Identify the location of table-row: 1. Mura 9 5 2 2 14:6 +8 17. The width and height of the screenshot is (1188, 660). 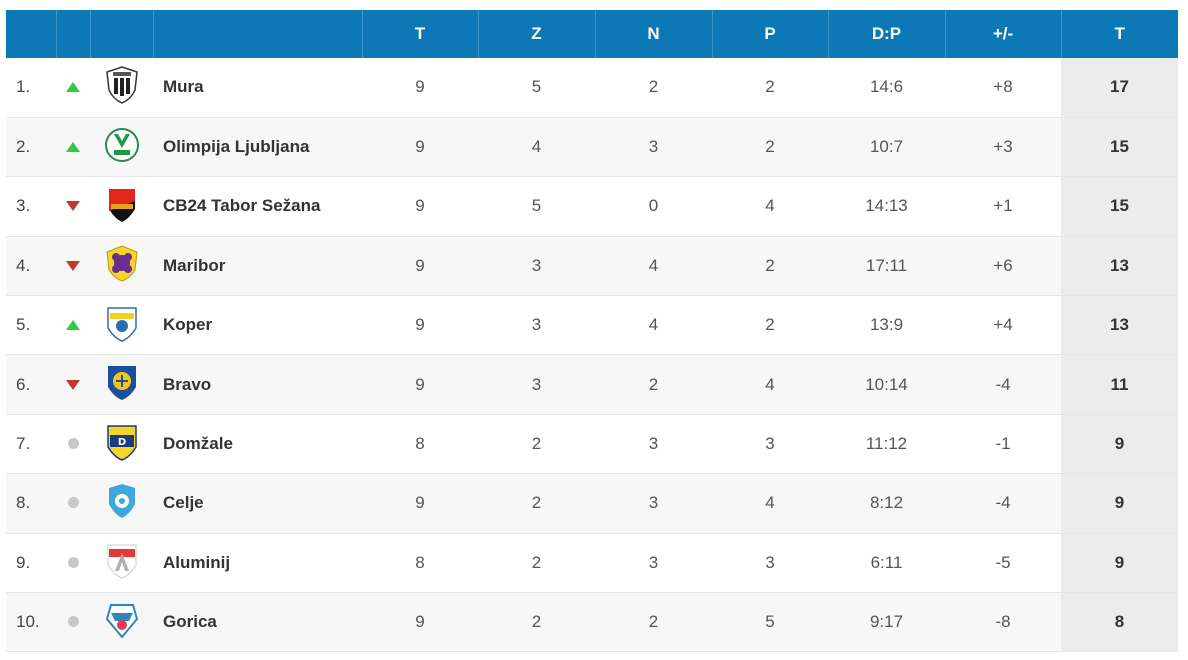
(592, 88).